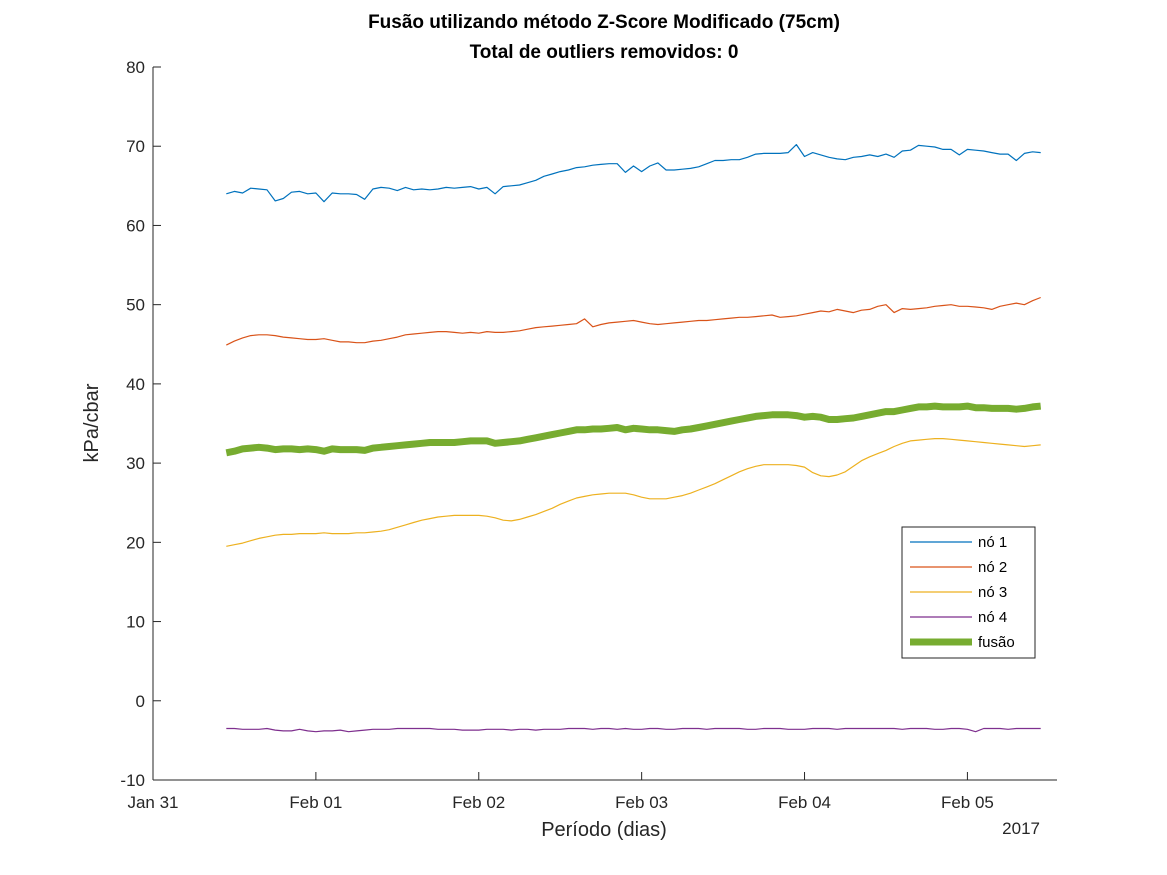 This screenshot has height=875, width=1167. Describe the element at coordinates (92, 422) in the screenshot. I see `y-axis-label: kPa/cbar` at that location.